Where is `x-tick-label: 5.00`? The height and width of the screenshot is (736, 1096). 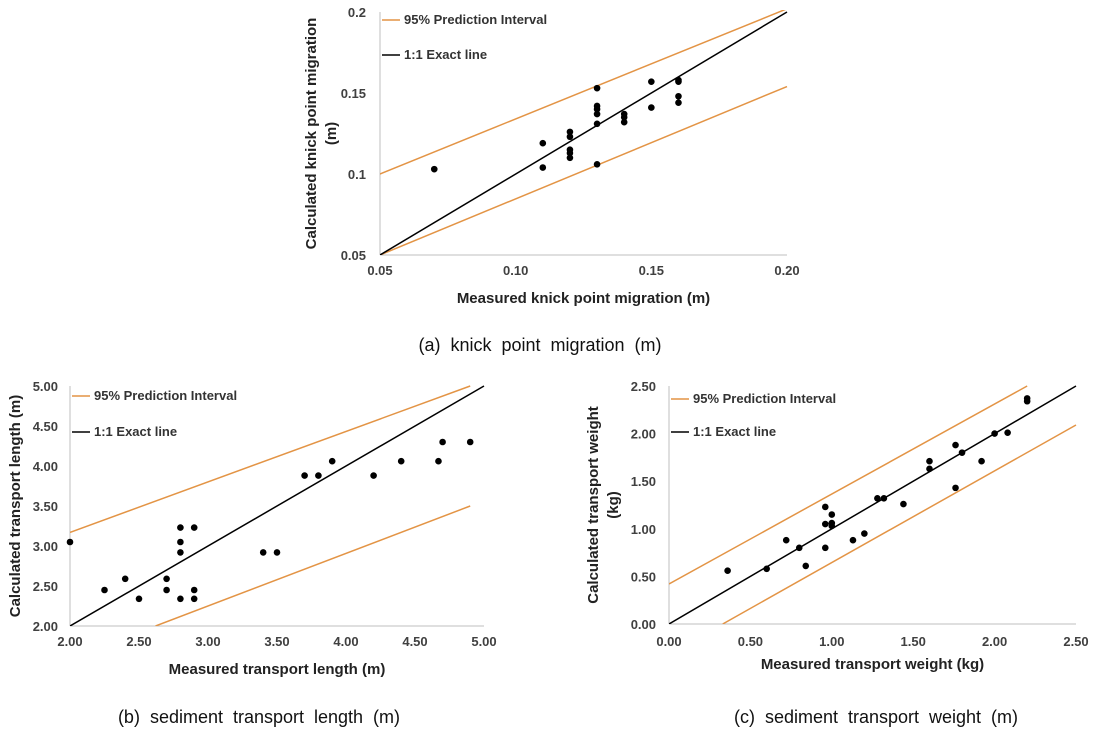 x-tick-label: 5.00 is located at coordinates (483, 641).